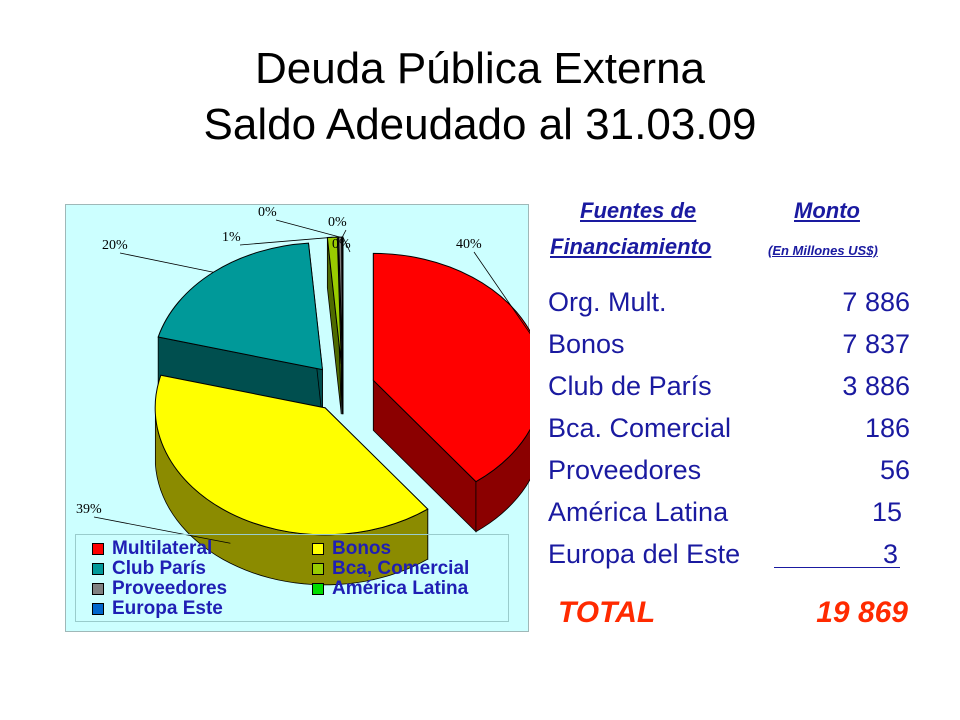 The width and height of the screenshot is (960, 720). I want to click on pie-data-label: 40%, so click(469, 244).